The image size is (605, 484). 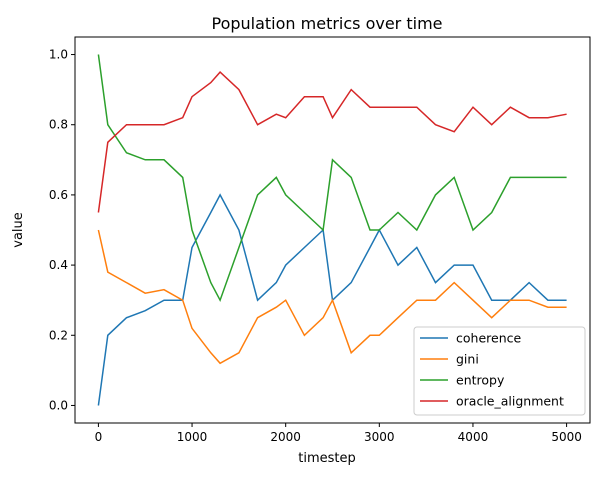 I want to click on x-tick-label: 3000, so click(x=379, y=437).